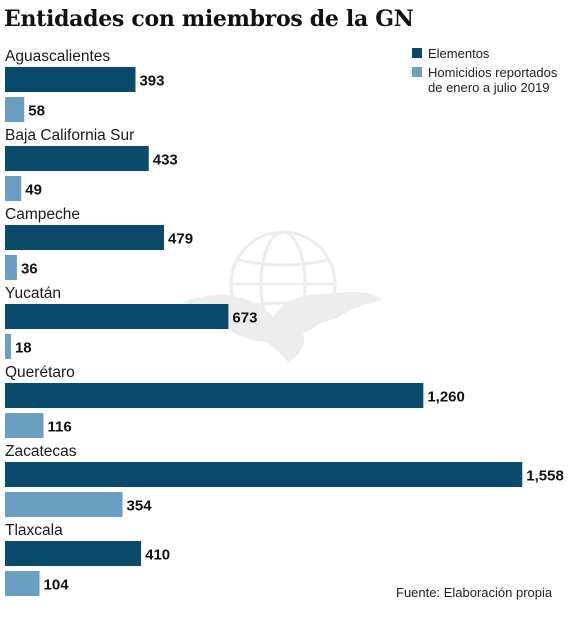 The width and height of the screenshot is (570, 620). Describe the element at coordinates (8, 346) in the screenshot. I see `bar-yucatan-homicidios` at that location.